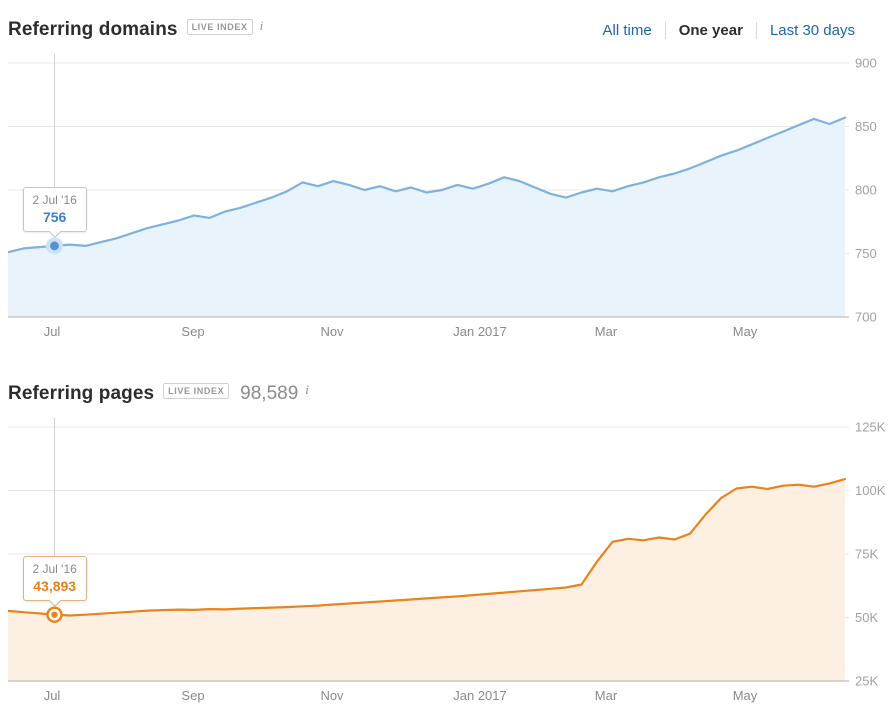  I want to click on referring-pages-header: Referring pages LIVE INDEX 98,589 i, so click(445, 394).